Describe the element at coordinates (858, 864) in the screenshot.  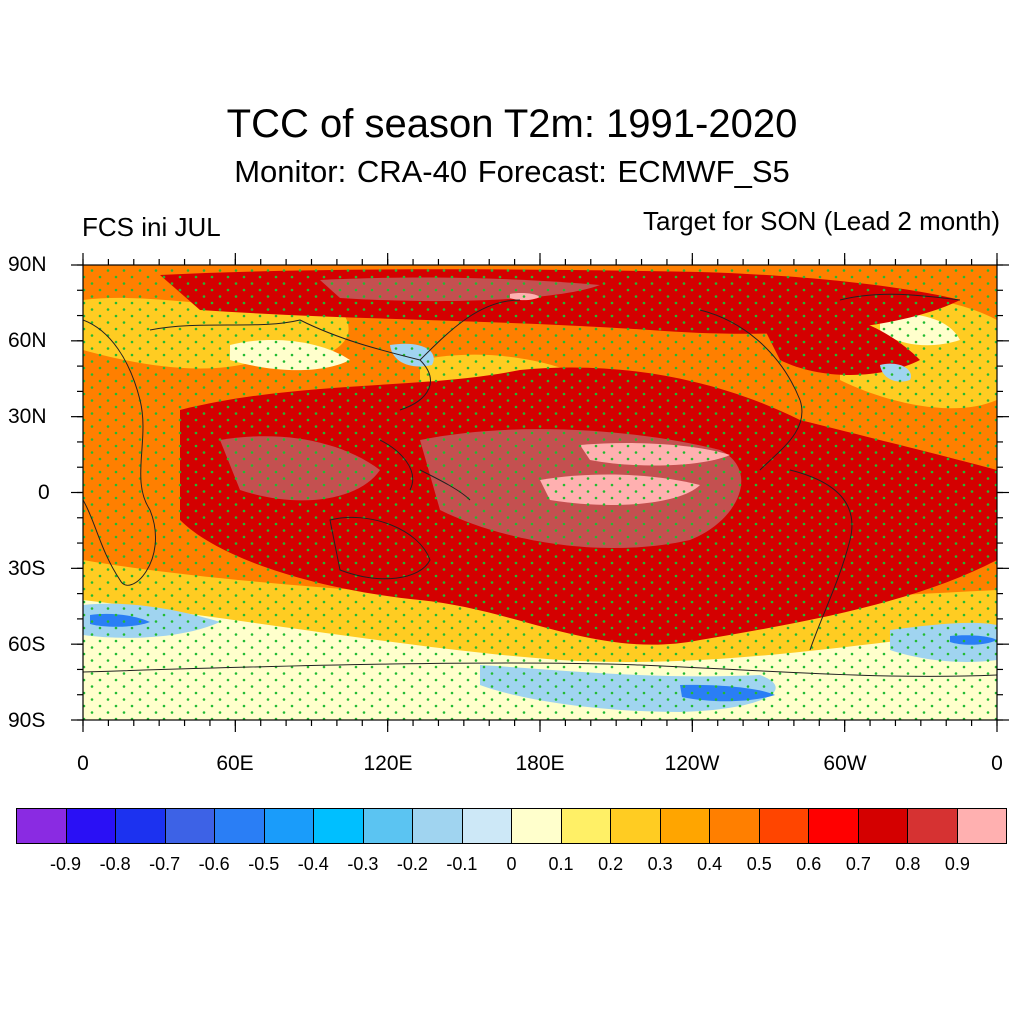
I see `colorbar-label: 0.7` at that location.